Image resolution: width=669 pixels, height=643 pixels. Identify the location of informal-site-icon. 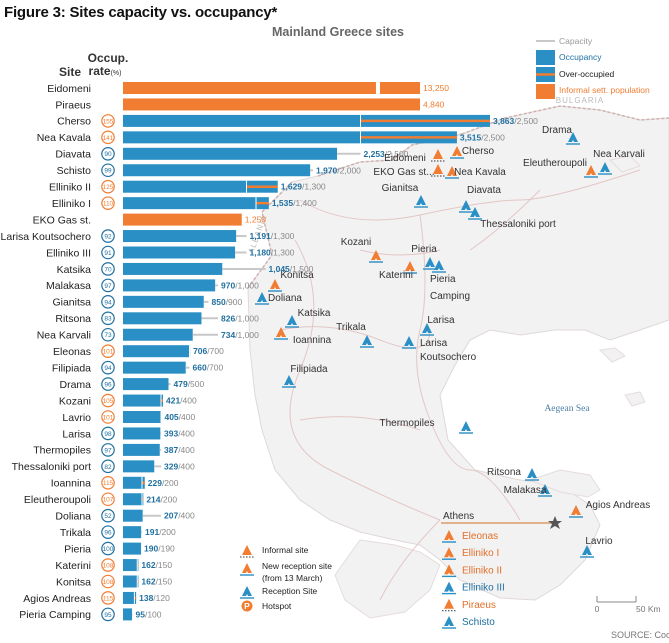
(438, 155).